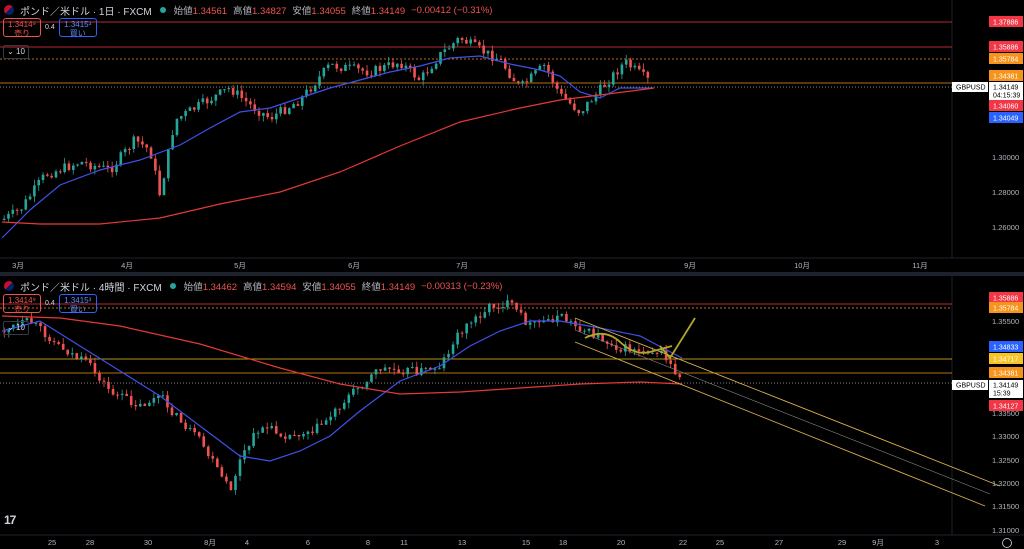 This screenshot has height=549, width=1024. I want to click on h4-indicator-toggle: ⌄ 10, so click(16, 328).